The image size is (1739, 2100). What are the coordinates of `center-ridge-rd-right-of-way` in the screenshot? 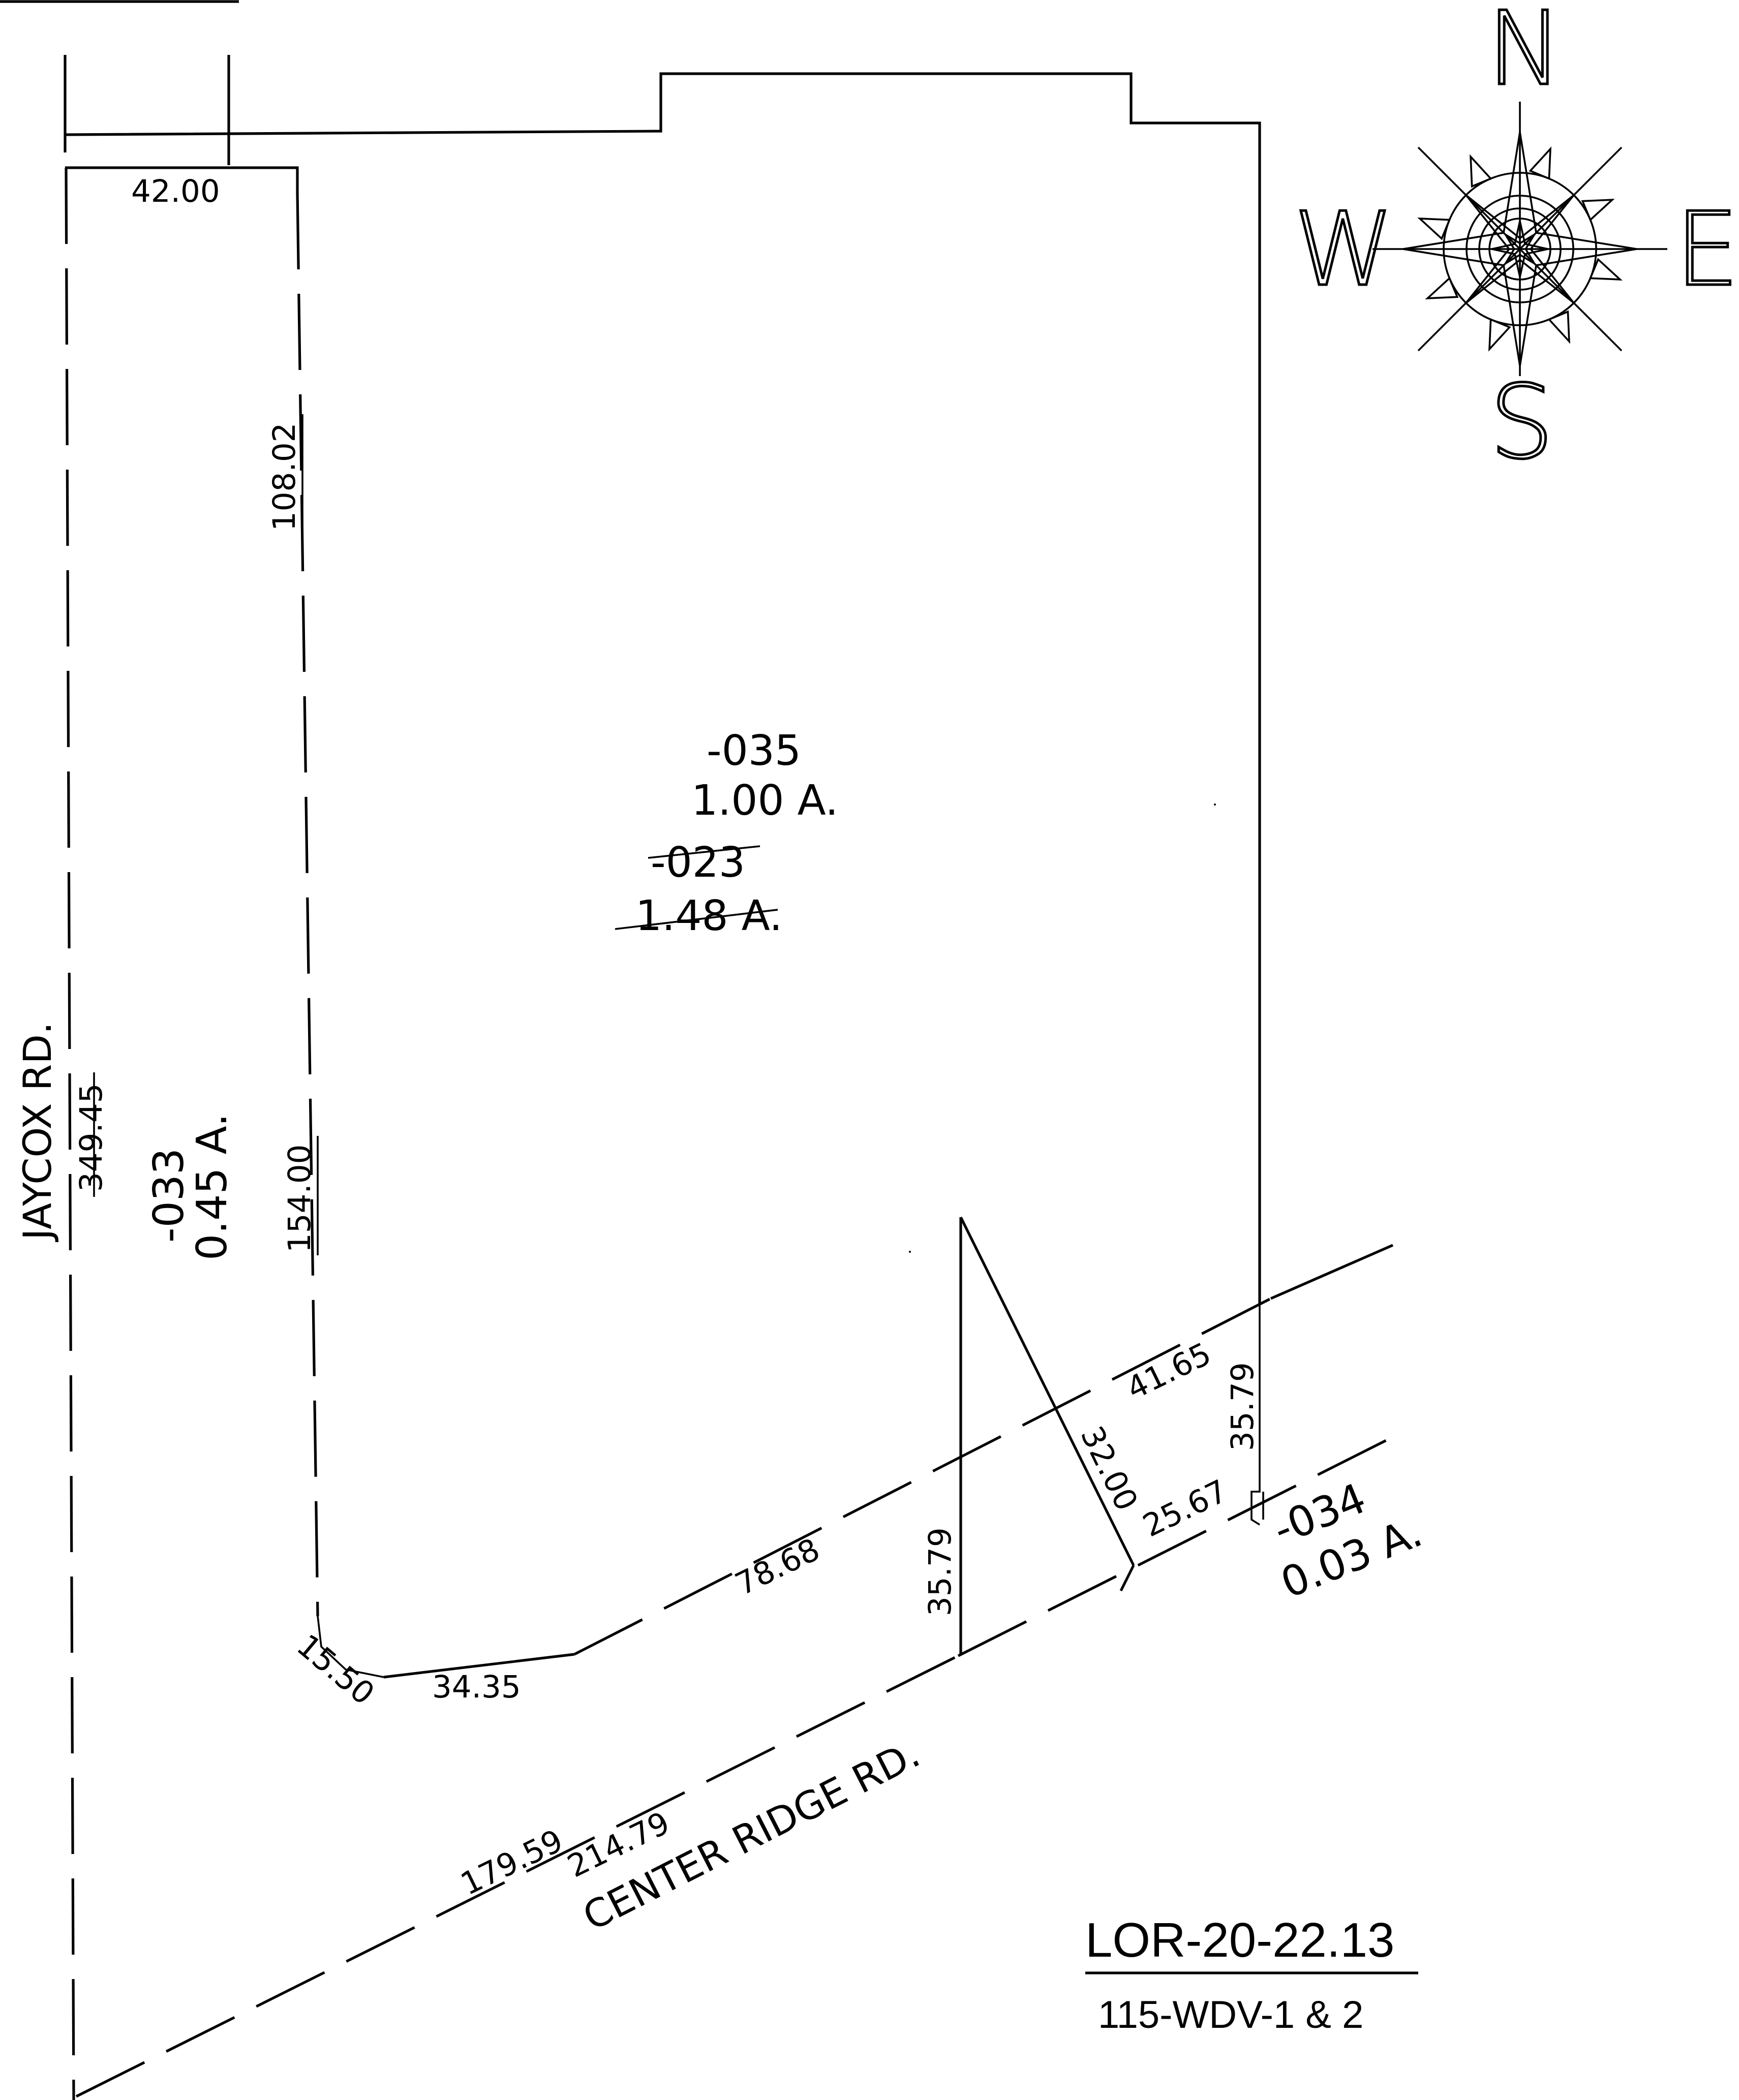 It's located at (517, 1876).